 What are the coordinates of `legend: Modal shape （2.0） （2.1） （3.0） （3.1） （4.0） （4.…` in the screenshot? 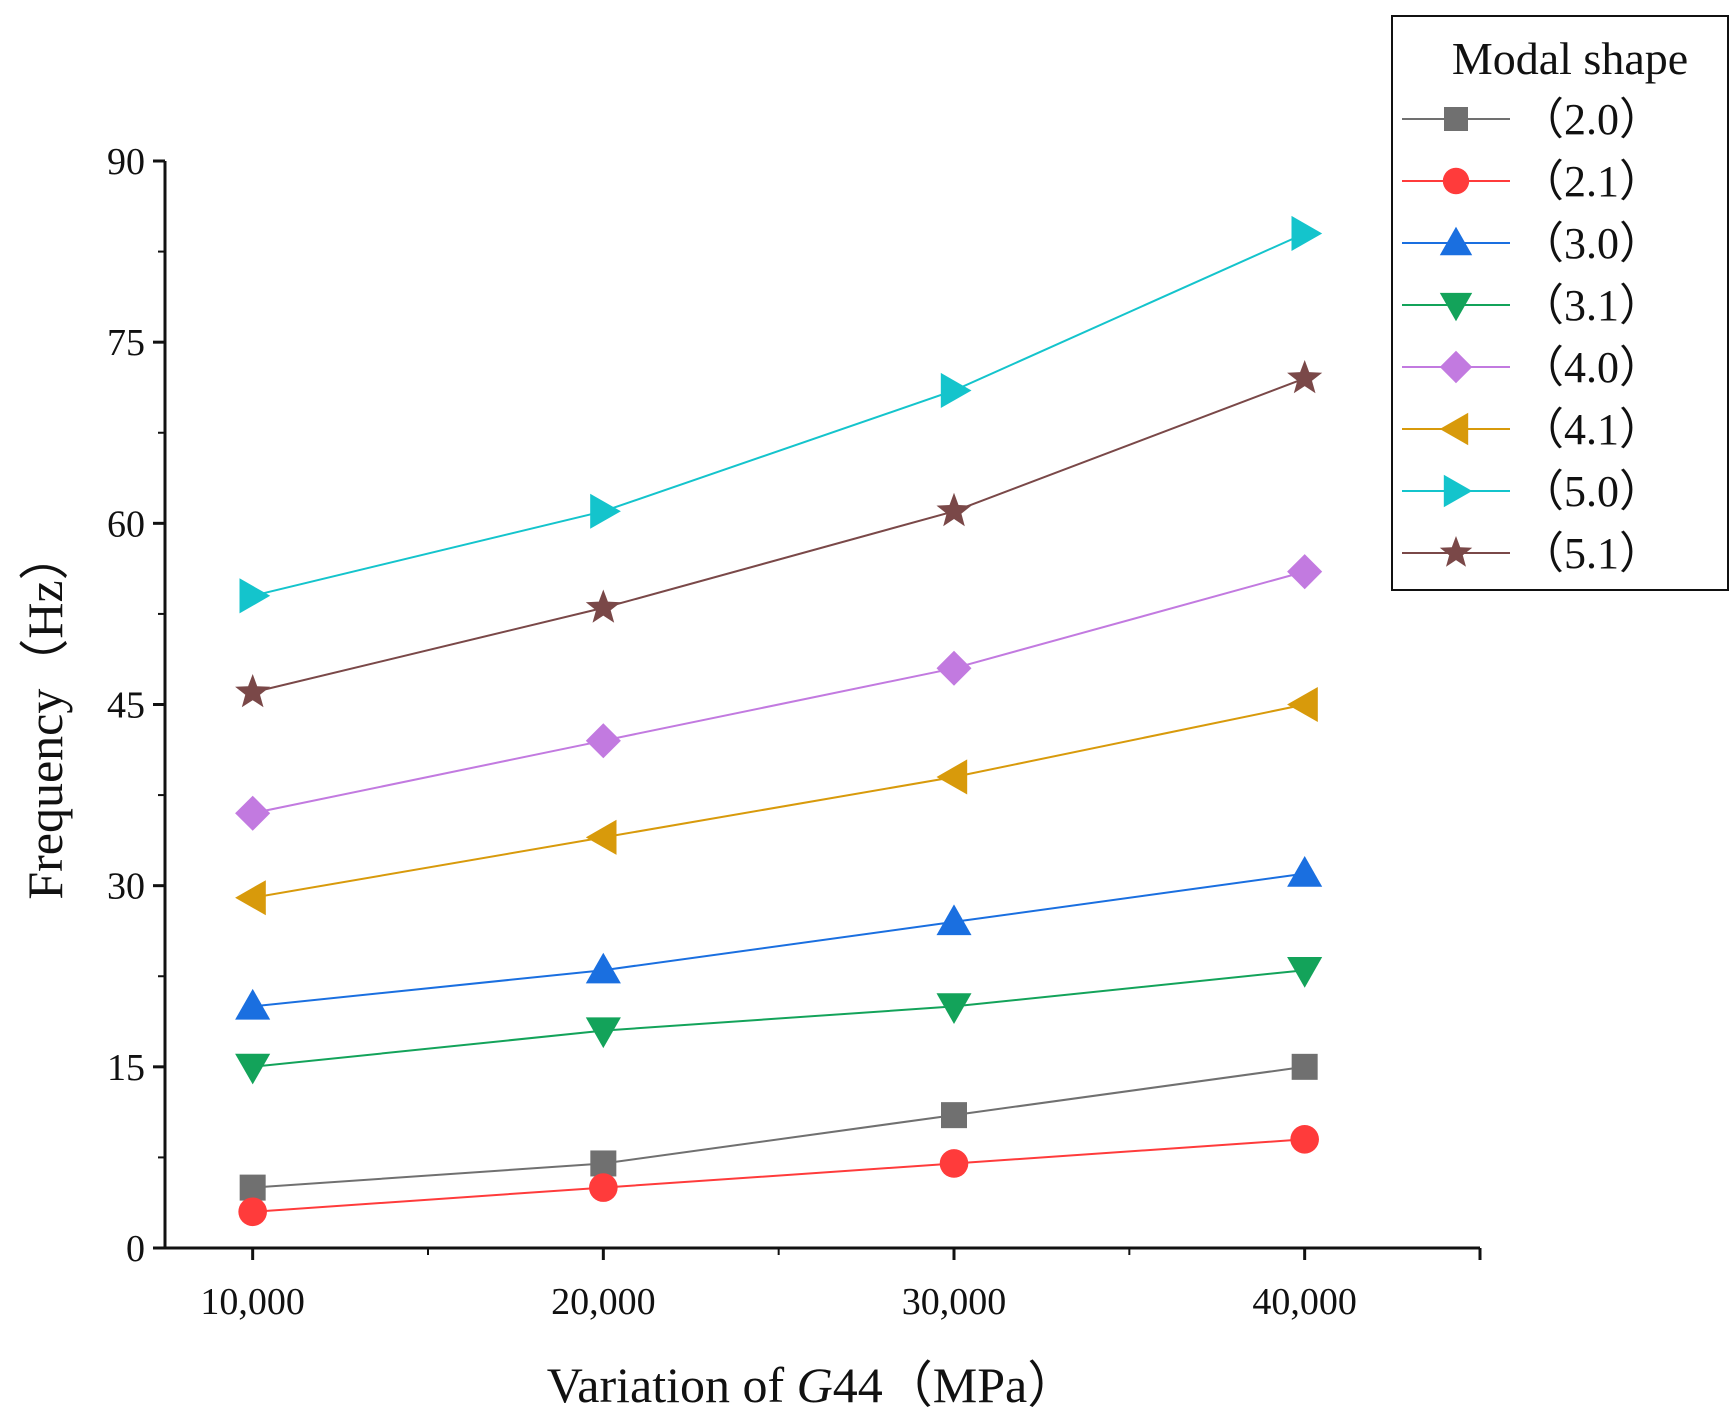 It's located at (1560, 303).